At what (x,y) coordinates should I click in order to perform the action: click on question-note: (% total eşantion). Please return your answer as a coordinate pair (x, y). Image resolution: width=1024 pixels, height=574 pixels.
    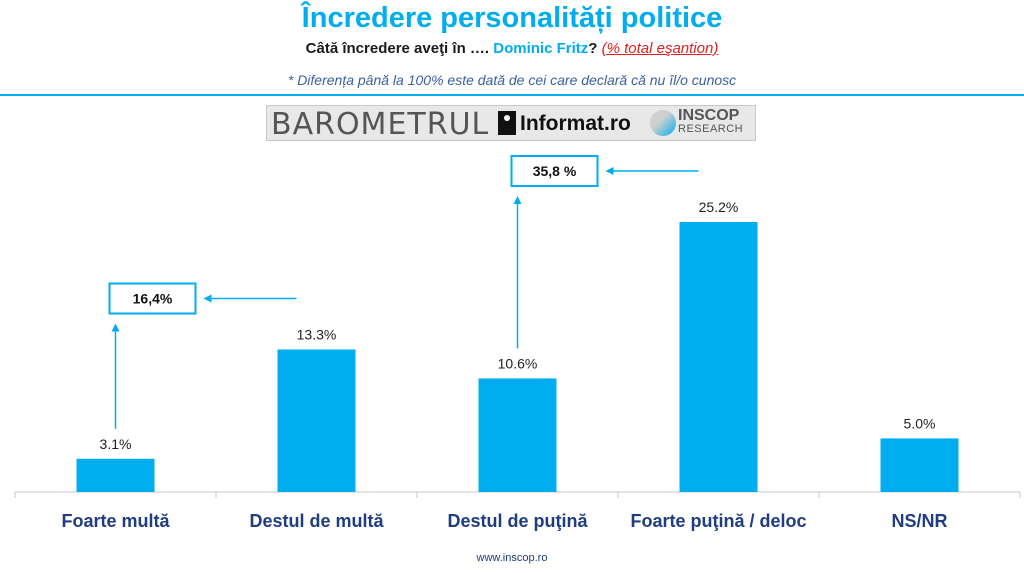
    Looking at the image, I should click on (660, 48).